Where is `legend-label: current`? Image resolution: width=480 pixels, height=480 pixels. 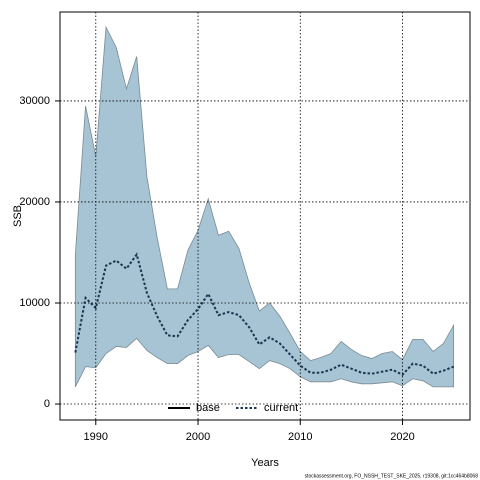 legend-label: current is located at coordinates (281, 408).